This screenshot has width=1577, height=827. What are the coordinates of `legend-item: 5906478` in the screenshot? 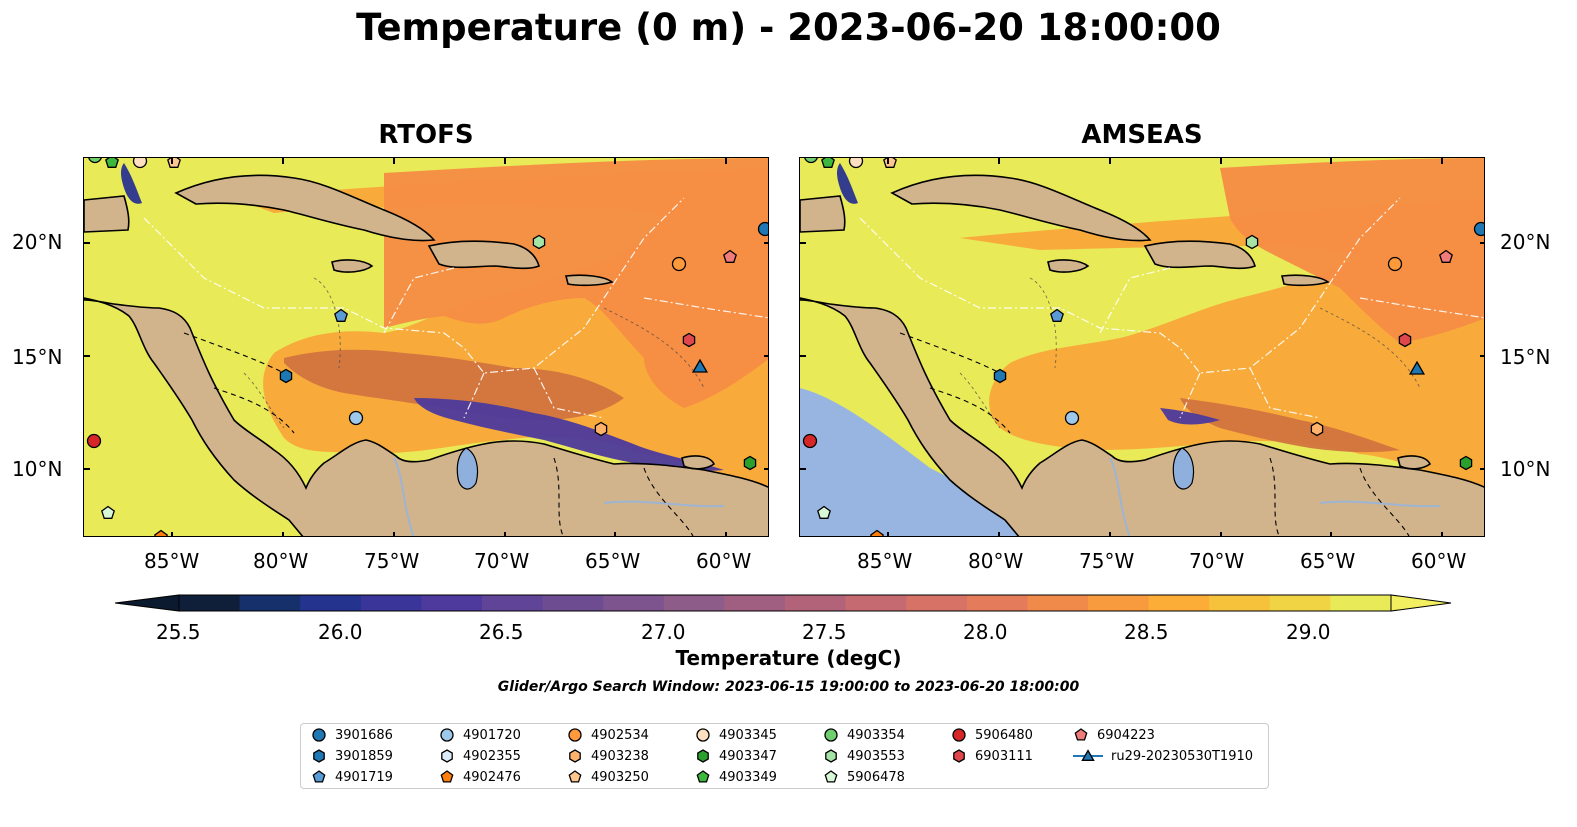 It's located at (864, 777).